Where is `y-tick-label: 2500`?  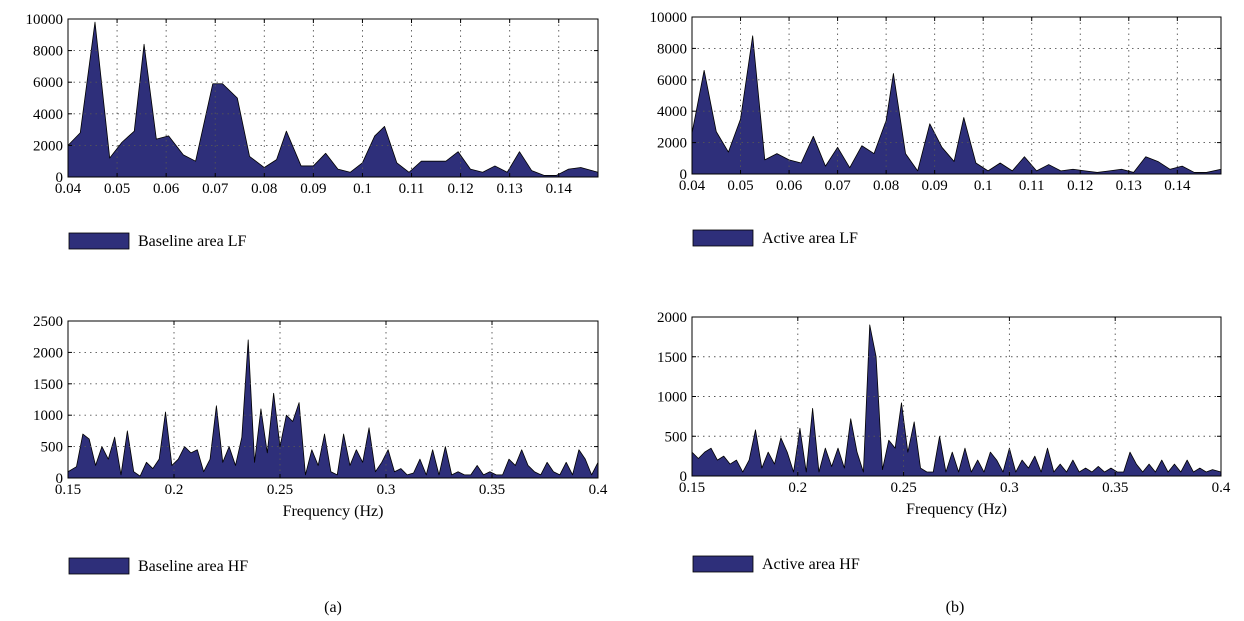
y-tick-label: 2500 is located at coordinates (48, 322).